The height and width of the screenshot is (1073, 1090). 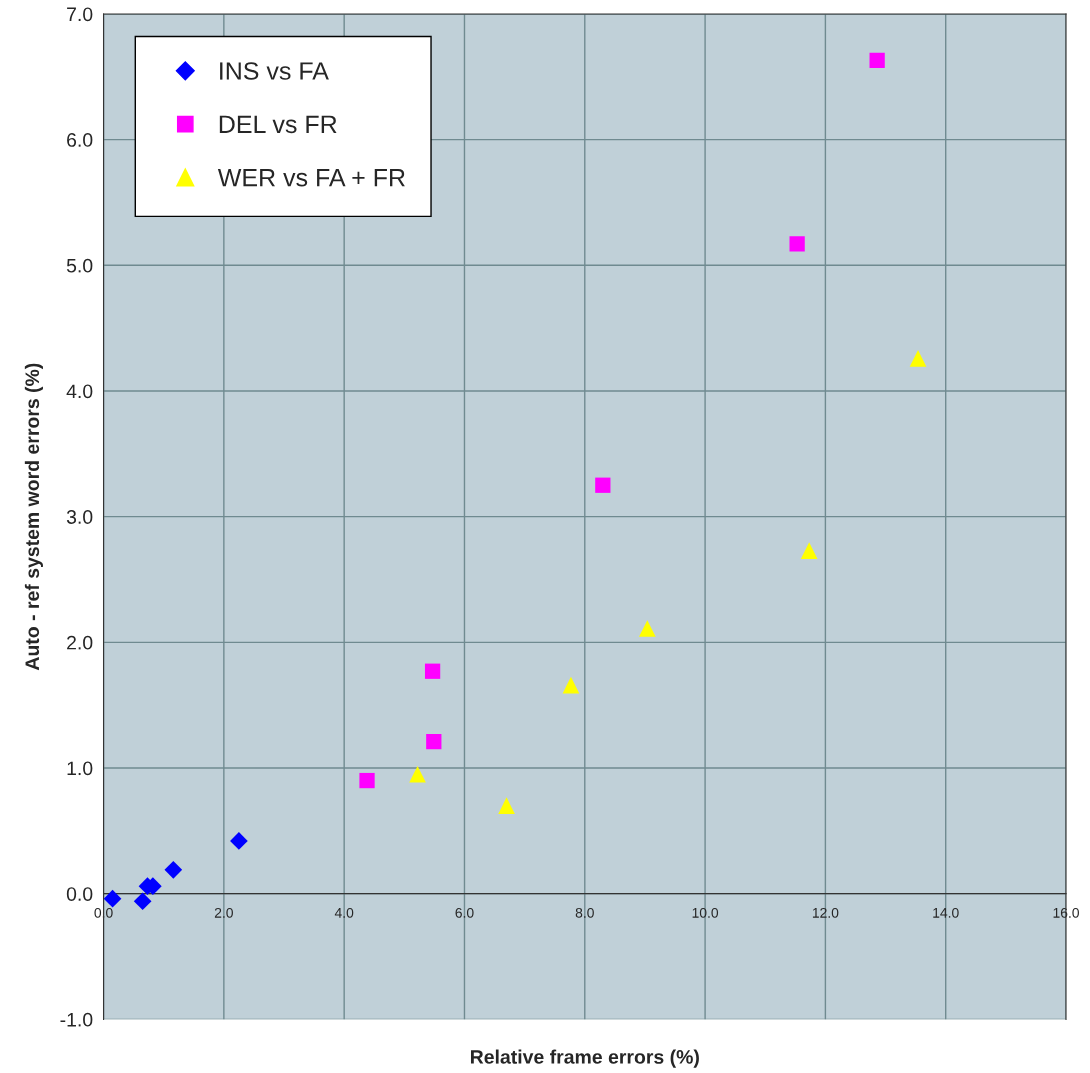 What do you see at coordinates (76, 1019) in the screenshot?
I see `y-tick-label: -1.0` at bounding box center [76, 1019].